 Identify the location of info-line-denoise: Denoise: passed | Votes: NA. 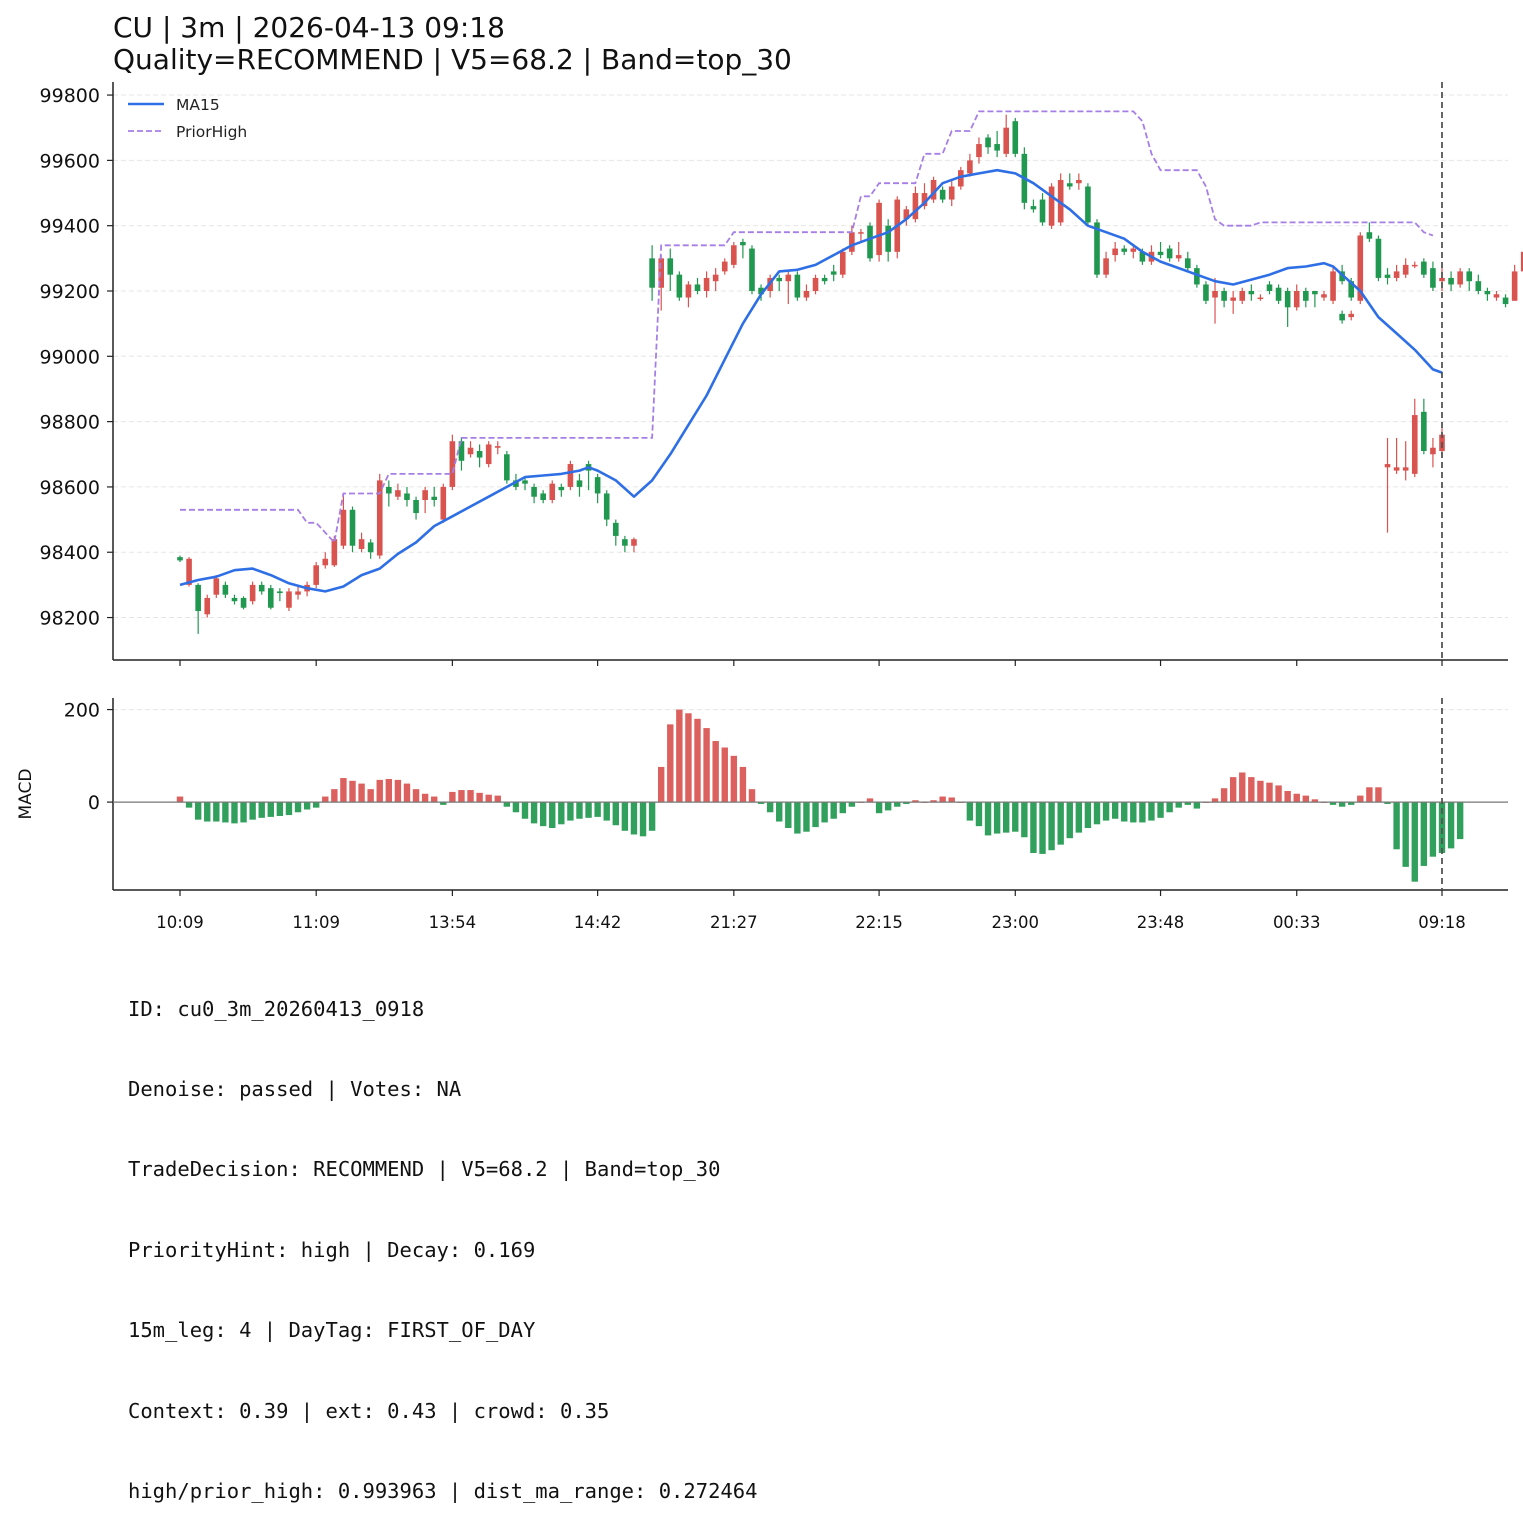
(295, 1088).